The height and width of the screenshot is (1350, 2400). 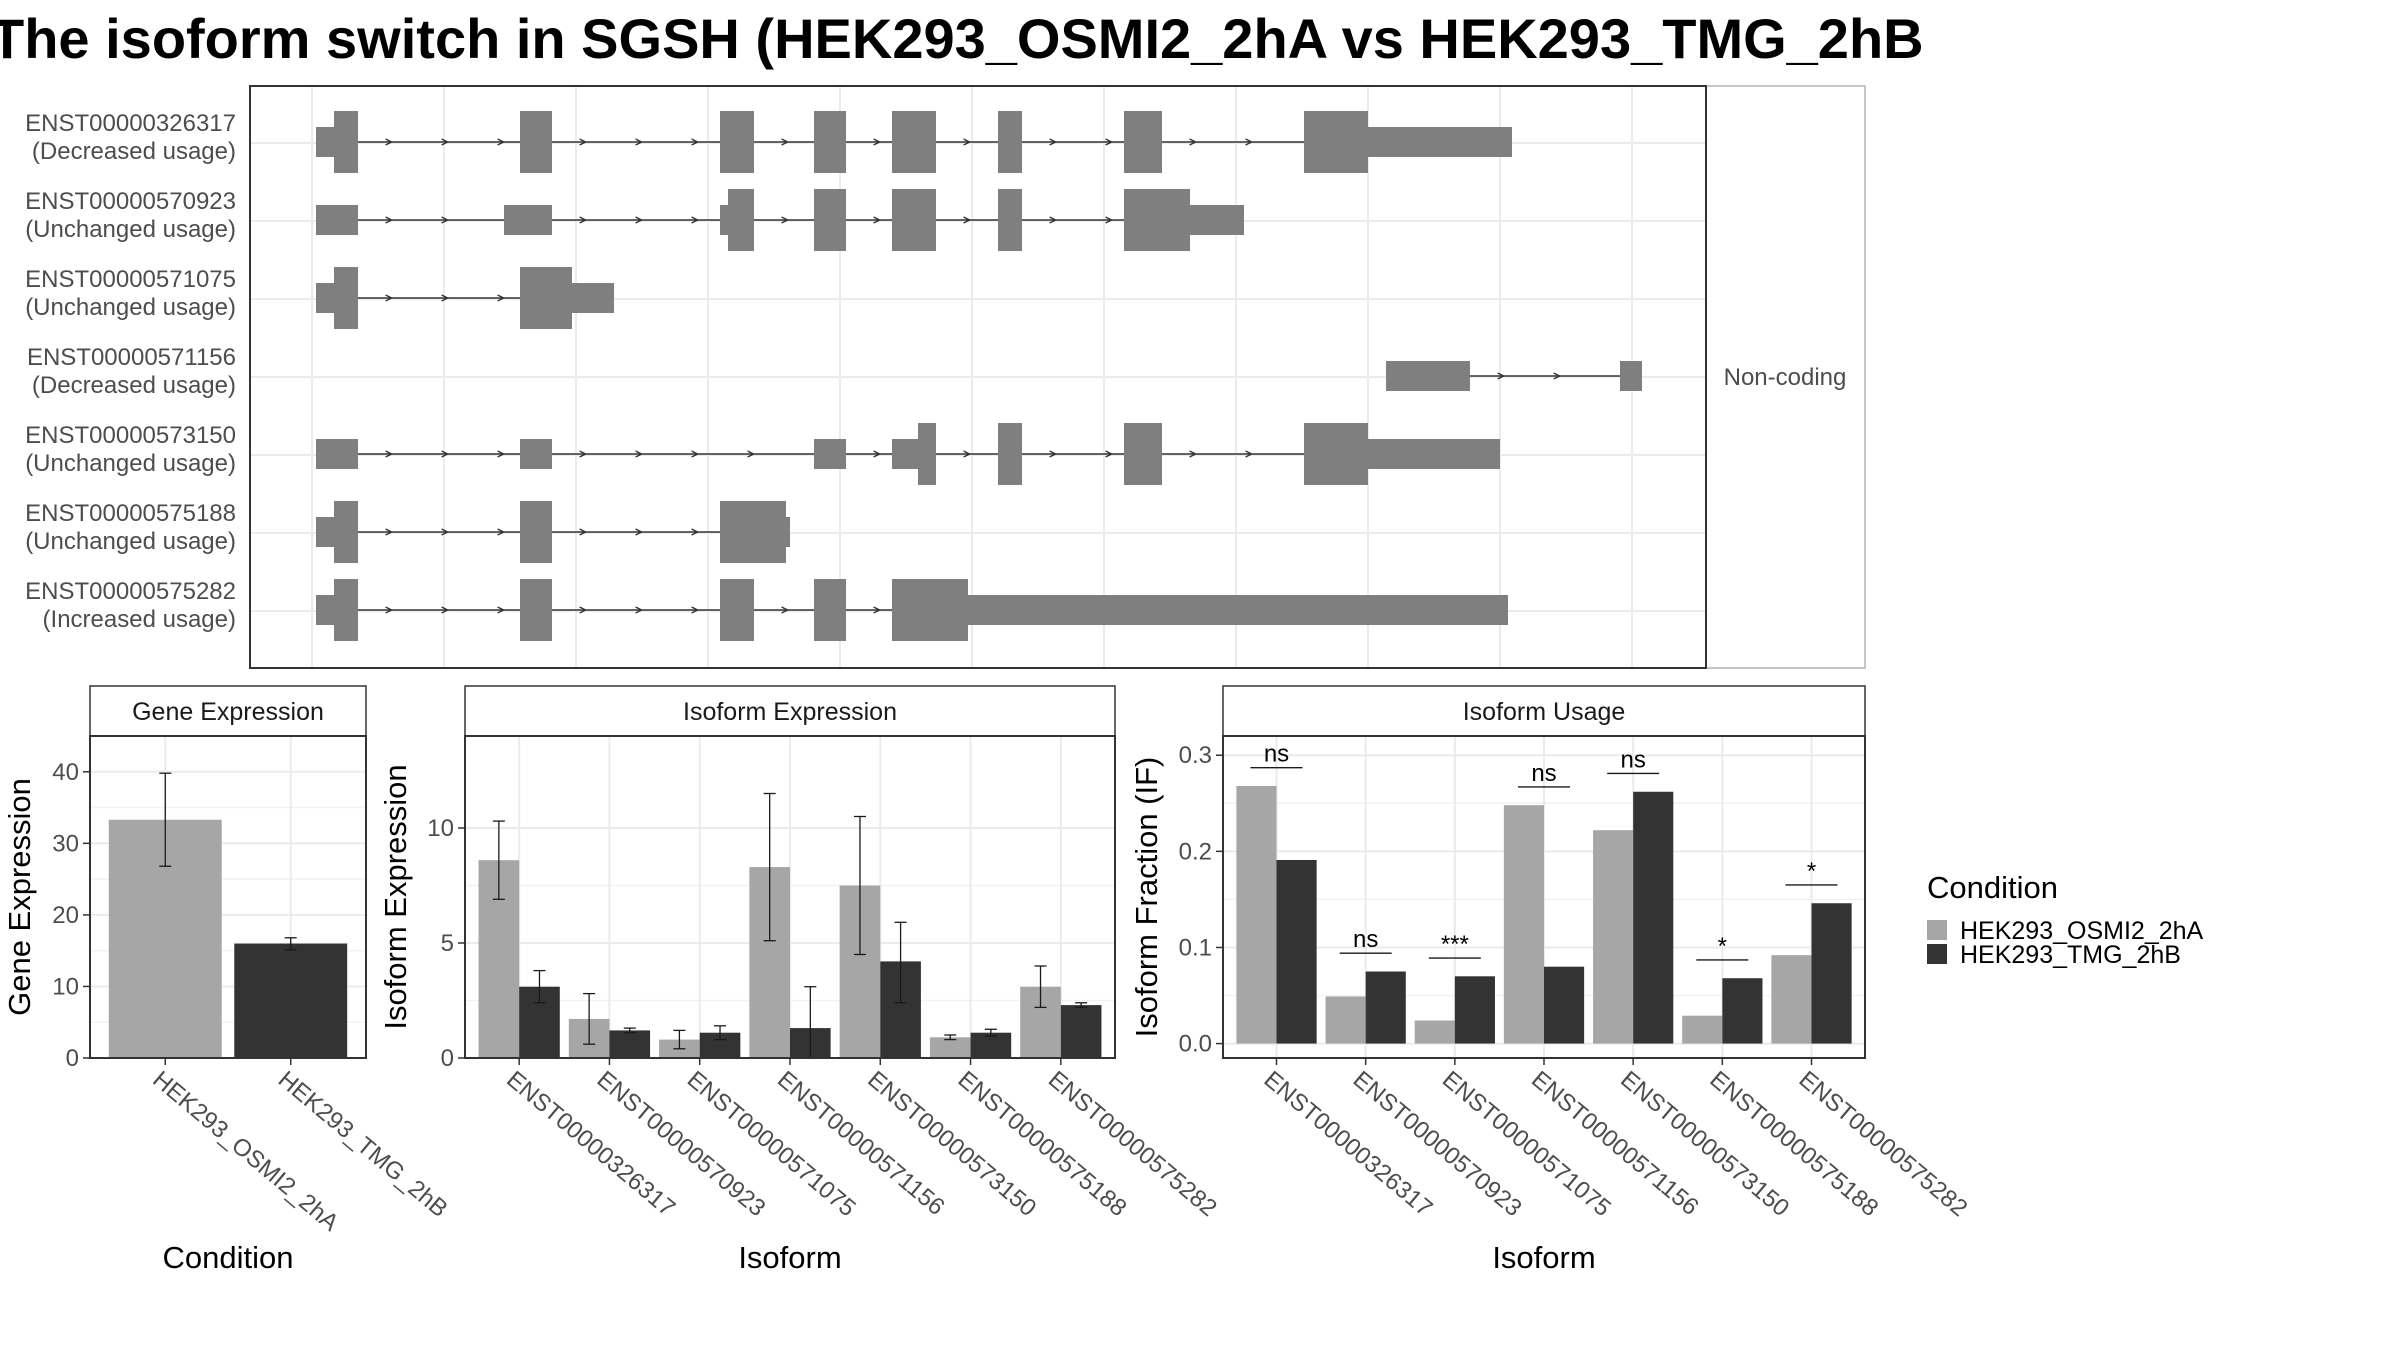 What do you see at coordinates (1811, 871) in the screenshot?
I see `significance-label: *` at bounding box center [1811, 871].